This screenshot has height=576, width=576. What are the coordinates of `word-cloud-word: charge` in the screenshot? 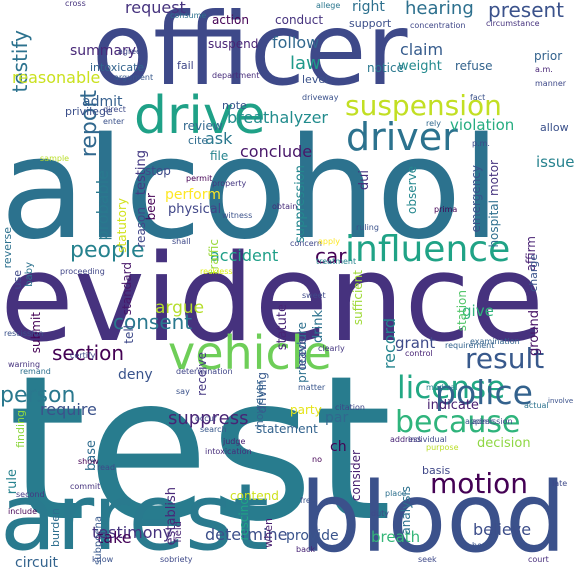 It's located at (533, 273).